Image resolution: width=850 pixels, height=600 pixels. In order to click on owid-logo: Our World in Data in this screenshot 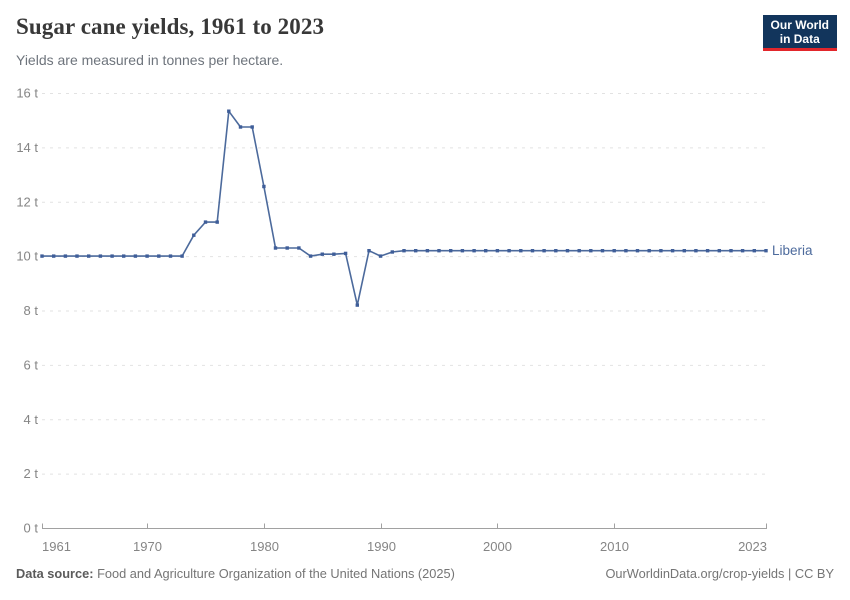, I will do `click(799, 33)`.